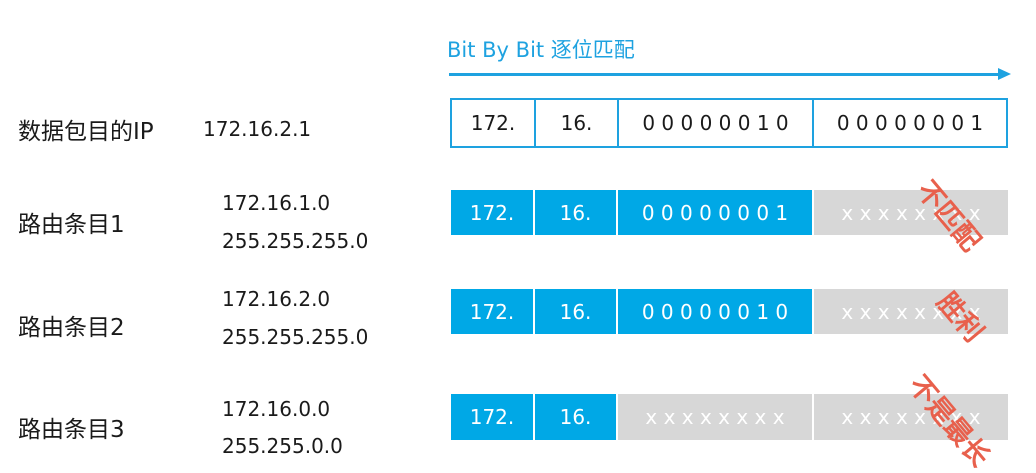 The width and height of the screenshot is (1036, 473). What do you see at coordinates (715, 212) in the screenshot?
I see `entry-1-octet-3: 0 0 0 0 0 0 0 1` at bounding box center [715, 212].